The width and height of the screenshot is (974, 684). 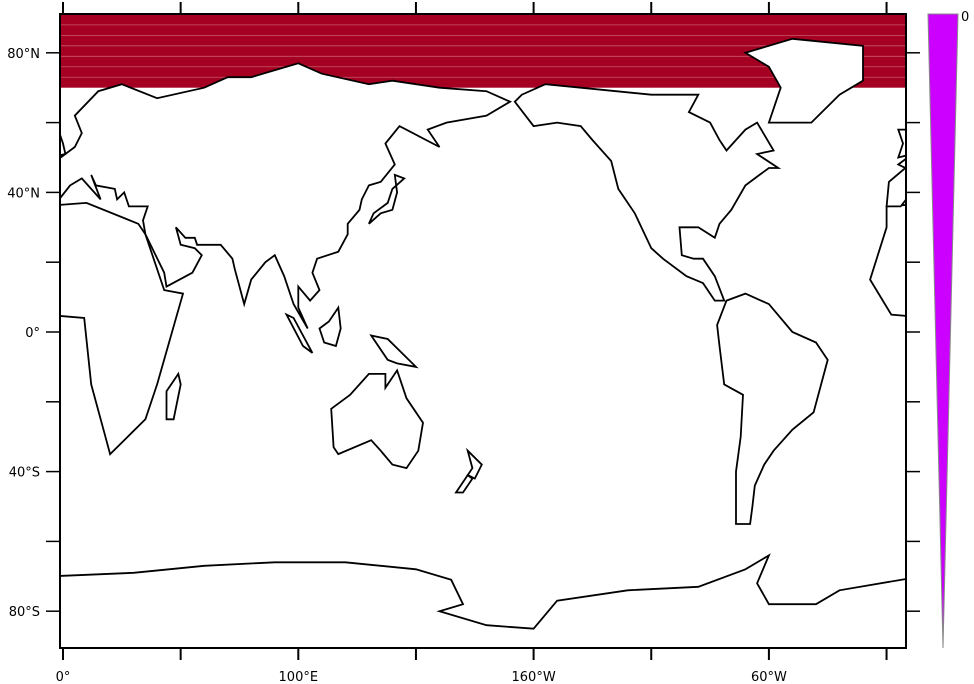 What do you see at coordinates (173, 396) in the screenshot?
I see `coastline-madagascar` at bounding box center [173, 396].